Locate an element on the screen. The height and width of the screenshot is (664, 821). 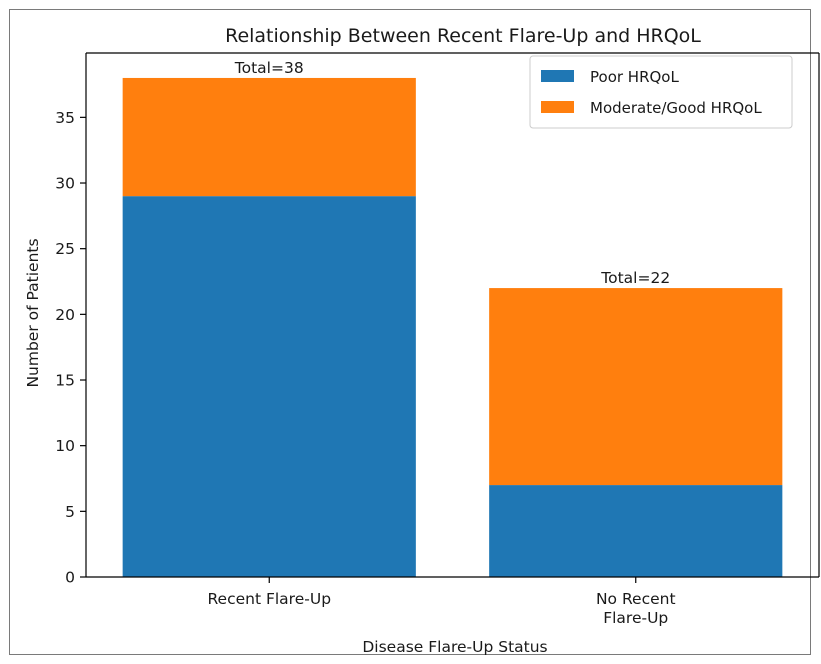
x-tick-label: Recent Flare-Up is located at coordinates (269, 599).